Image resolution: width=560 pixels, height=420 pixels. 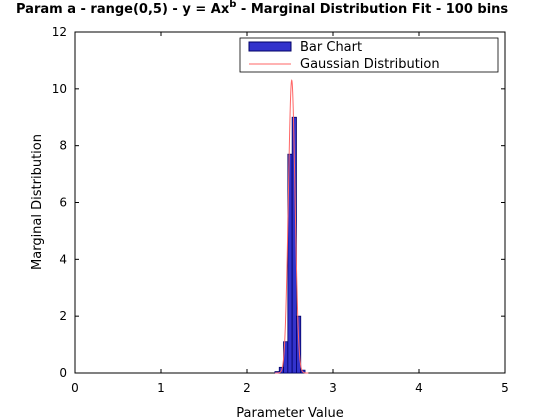 What do you see at coordinates (75, 388) in the screenshot?
I see `x-tick-label: 0` at bounding box center [75, 388].